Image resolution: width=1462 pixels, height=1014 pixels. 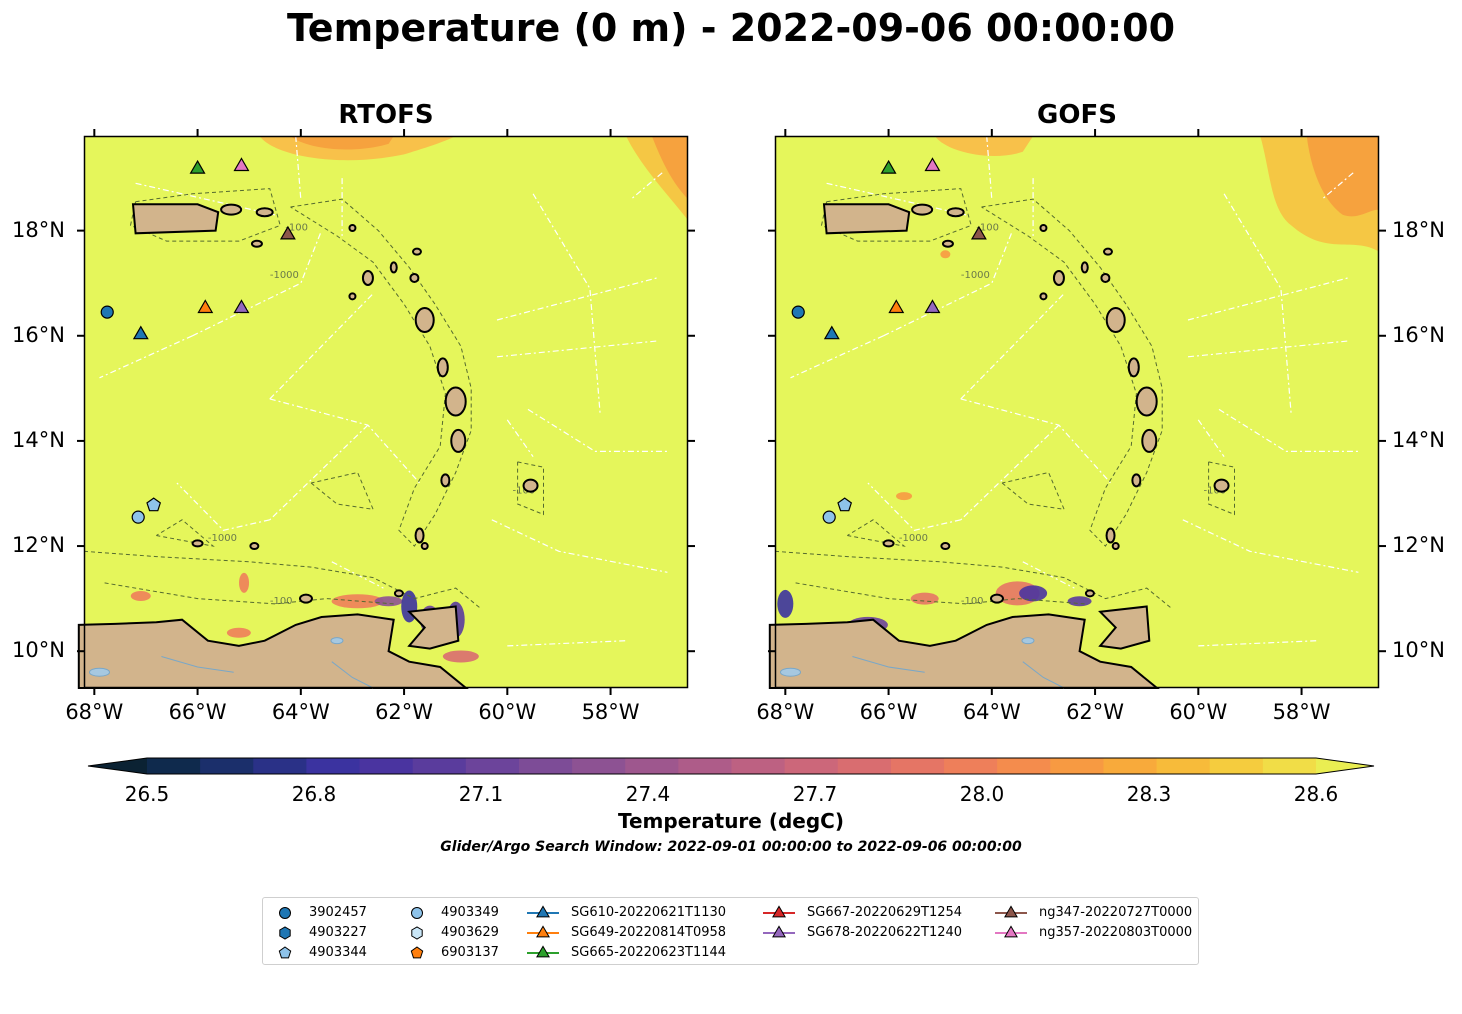 I want to click on colorbar-tick-label: 27.7, so click(x=815, y=794).